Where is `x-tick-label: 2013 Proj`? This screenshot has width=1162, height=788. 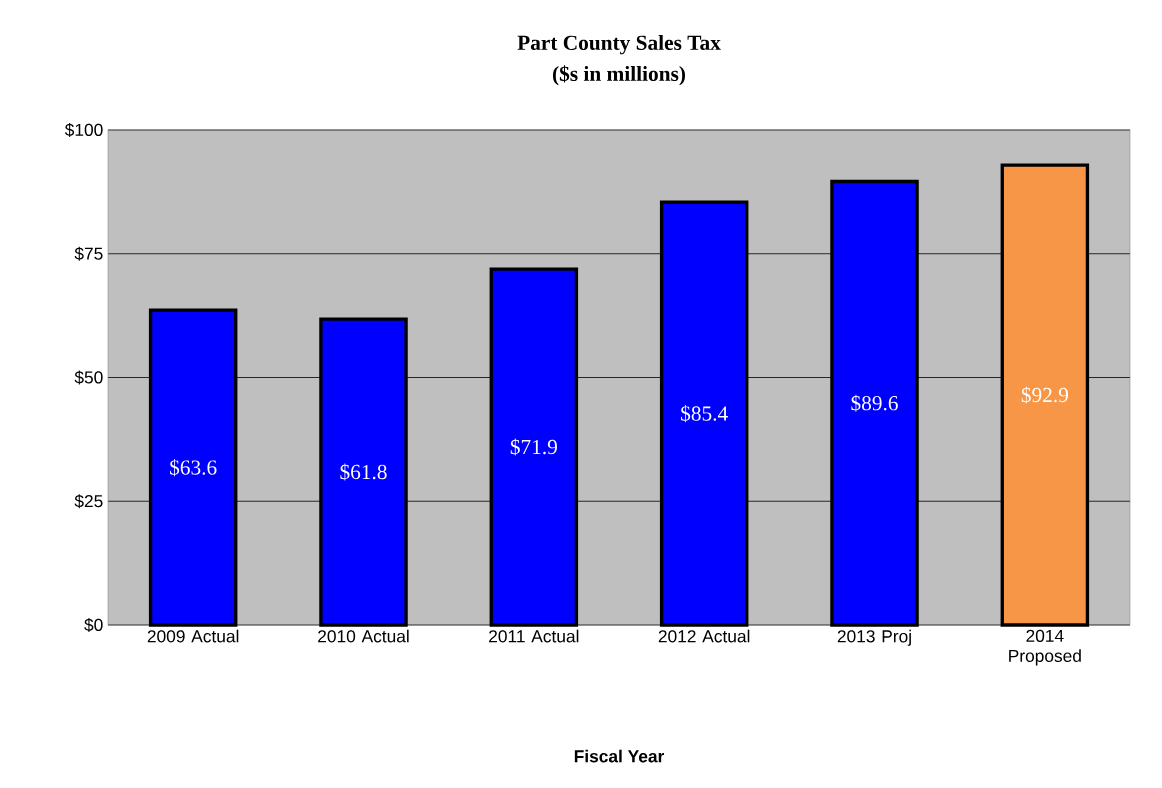
x-tick-label: 2013 Proj is located at coordinates (874, 637).